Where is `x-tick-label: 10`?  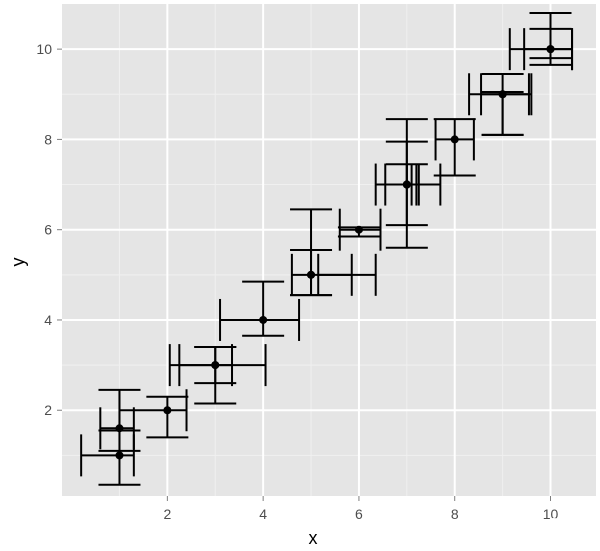
x-tick-label: 10 is located at coordinates (551, 514).